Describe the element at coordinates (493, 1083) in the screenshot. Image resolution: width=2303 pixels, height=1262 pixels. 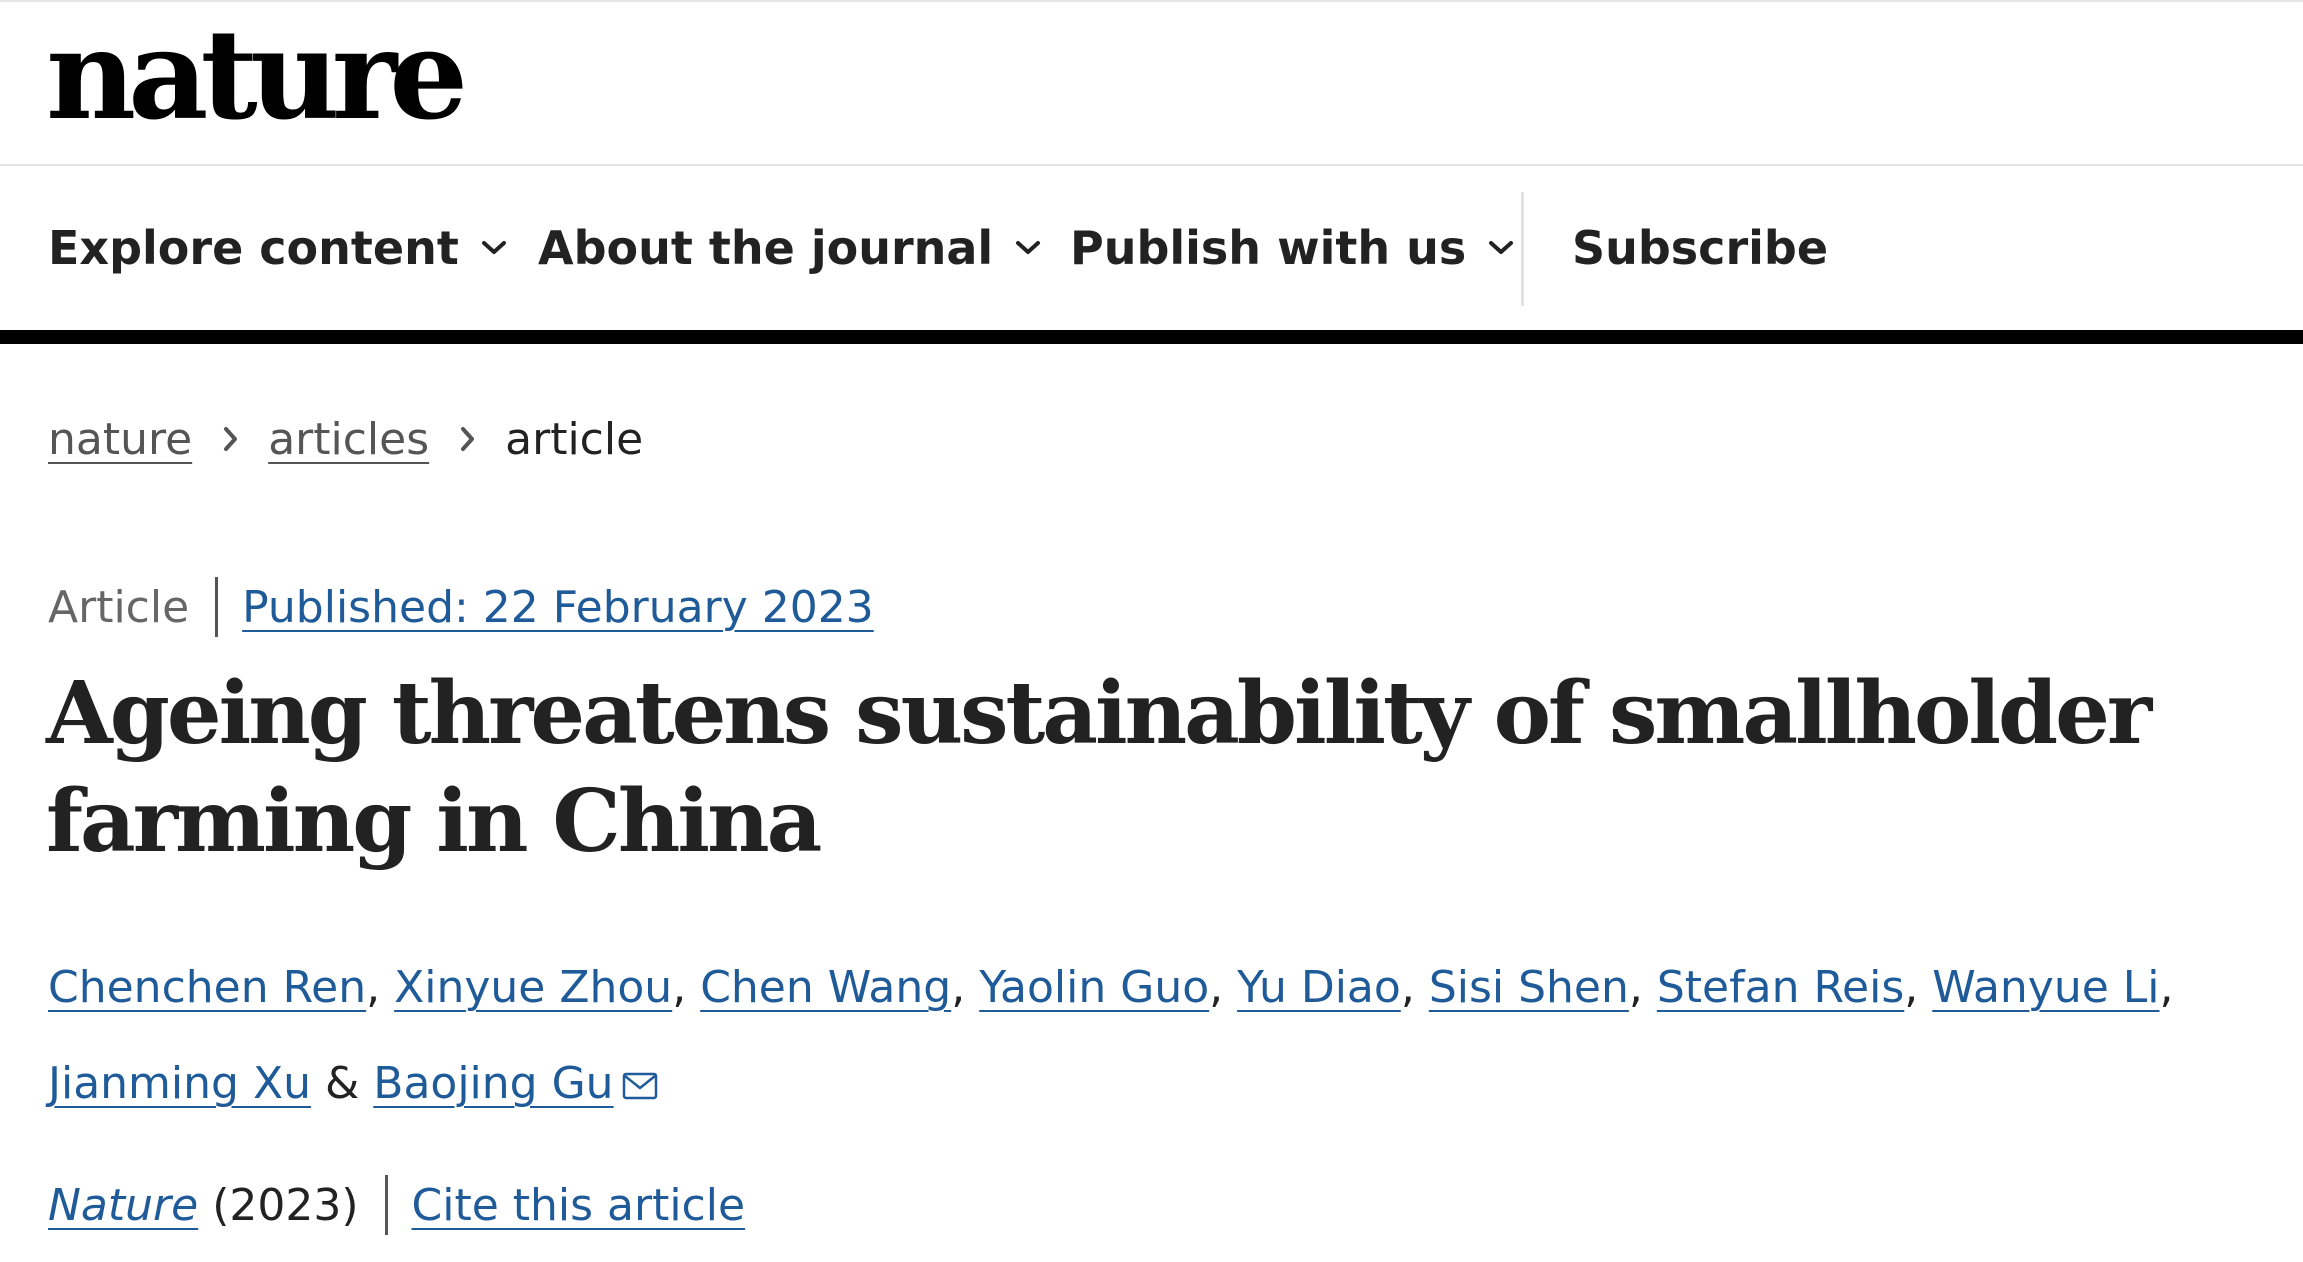
I see `author-link: Baojing Gu` at that location.